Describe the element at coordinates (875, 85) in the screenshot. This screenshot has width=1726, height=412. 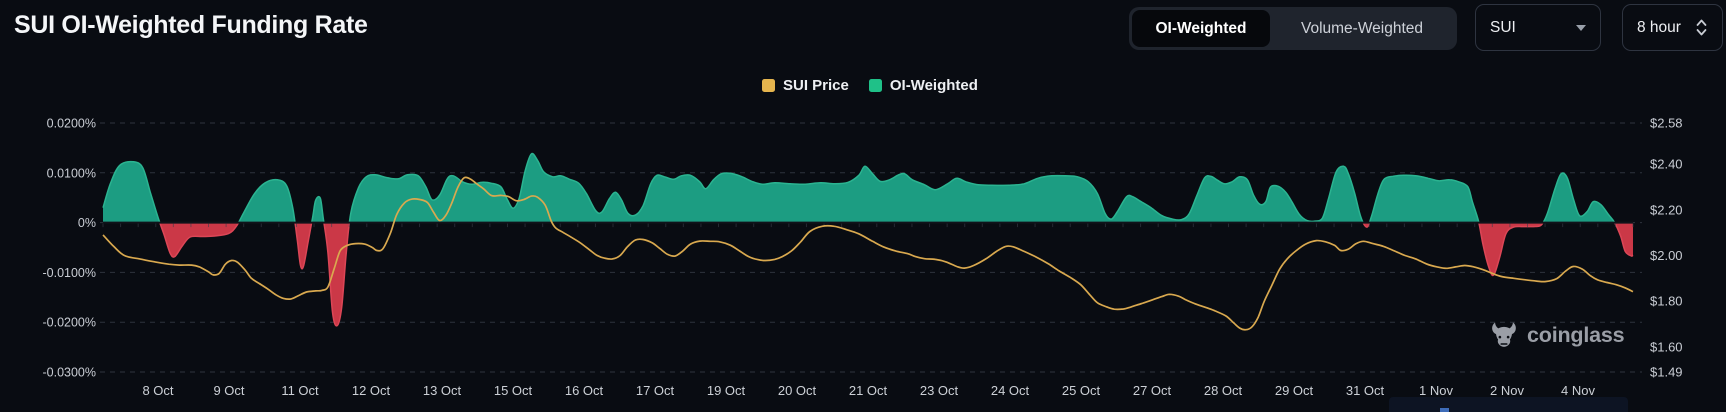
I see `oi-weighted-swatch-icon` at that location.